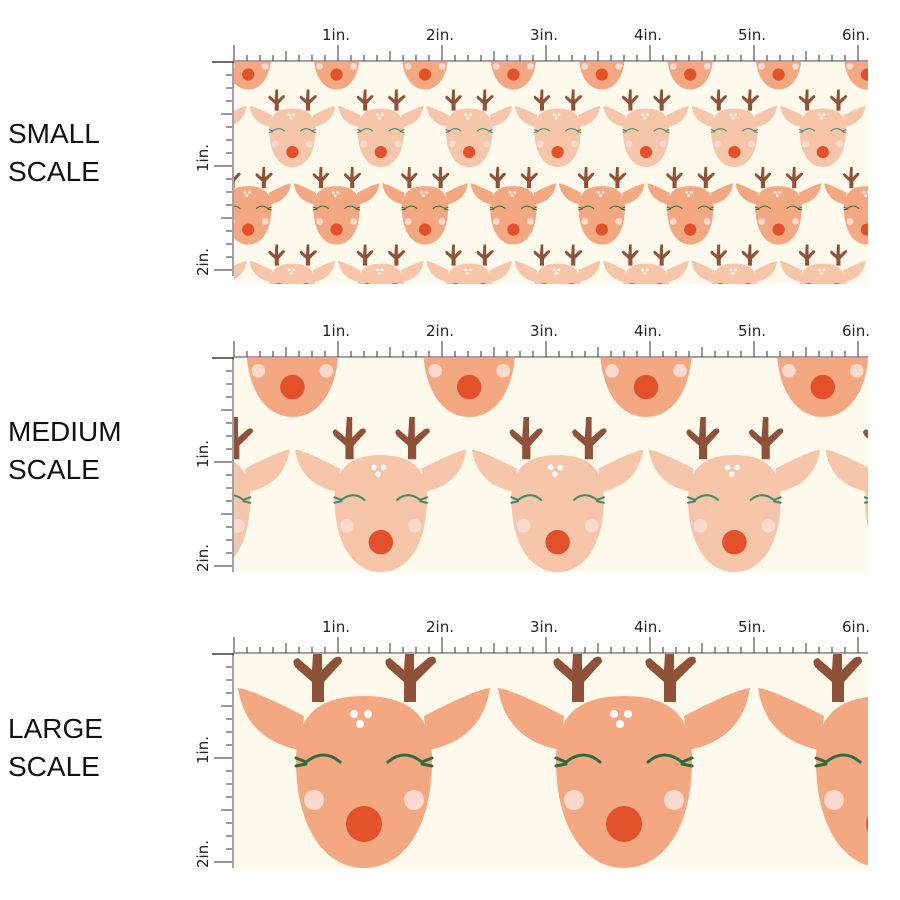 This screenshot has height=900, width=900. Describe the element at coordinates (54, 469) in the screenshot. I see `medium-scale-label-line2: SCALE` at that location.